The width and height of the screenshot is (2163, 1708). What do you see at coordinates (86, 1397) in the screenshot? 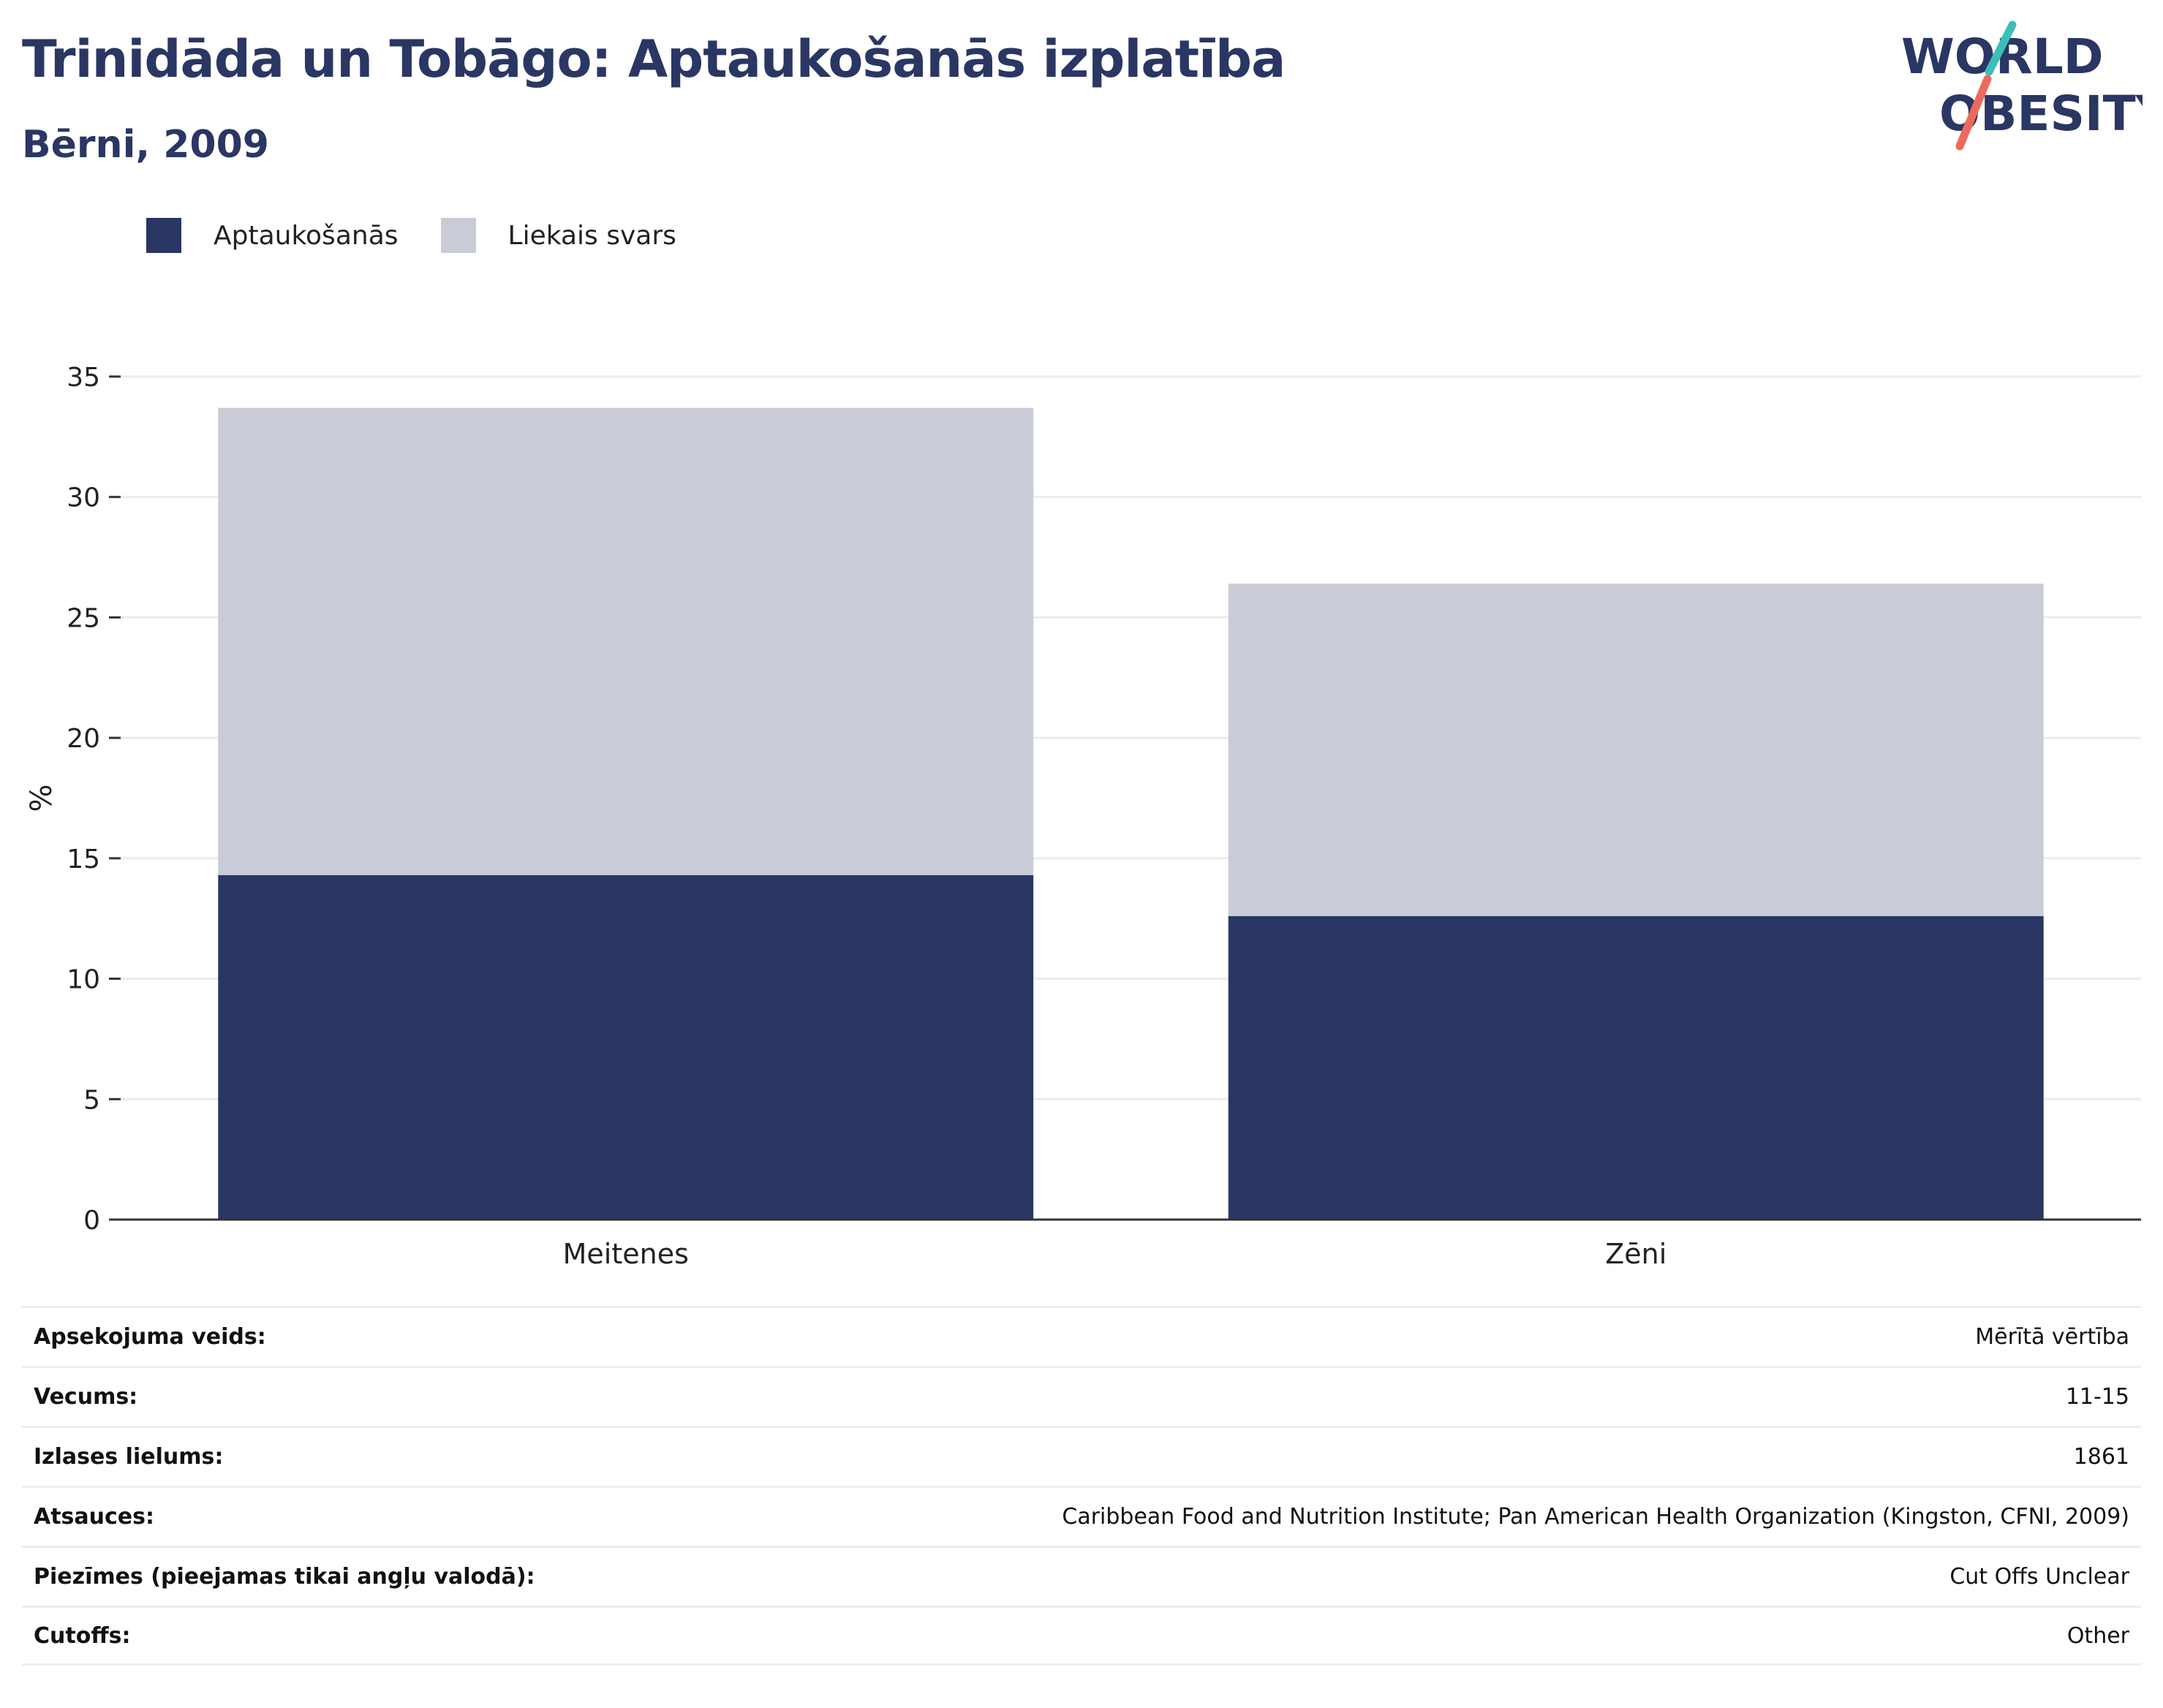
I see `info-key: Vecums:` at bounding box center [86, 1397].